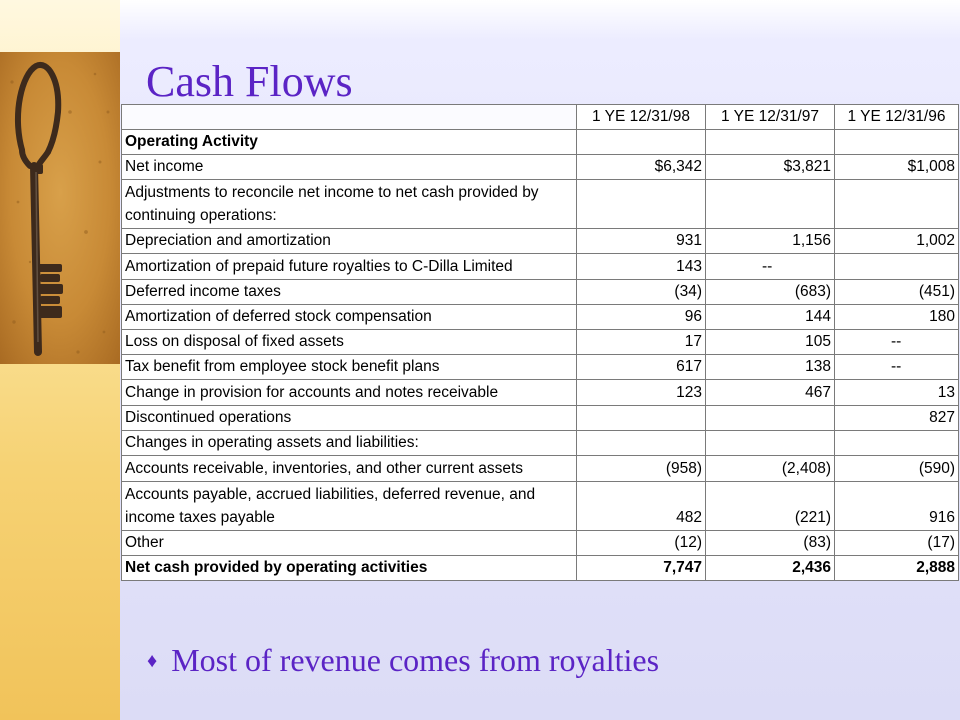  I want to click on value-1996: $1,008, so click(896, 167).